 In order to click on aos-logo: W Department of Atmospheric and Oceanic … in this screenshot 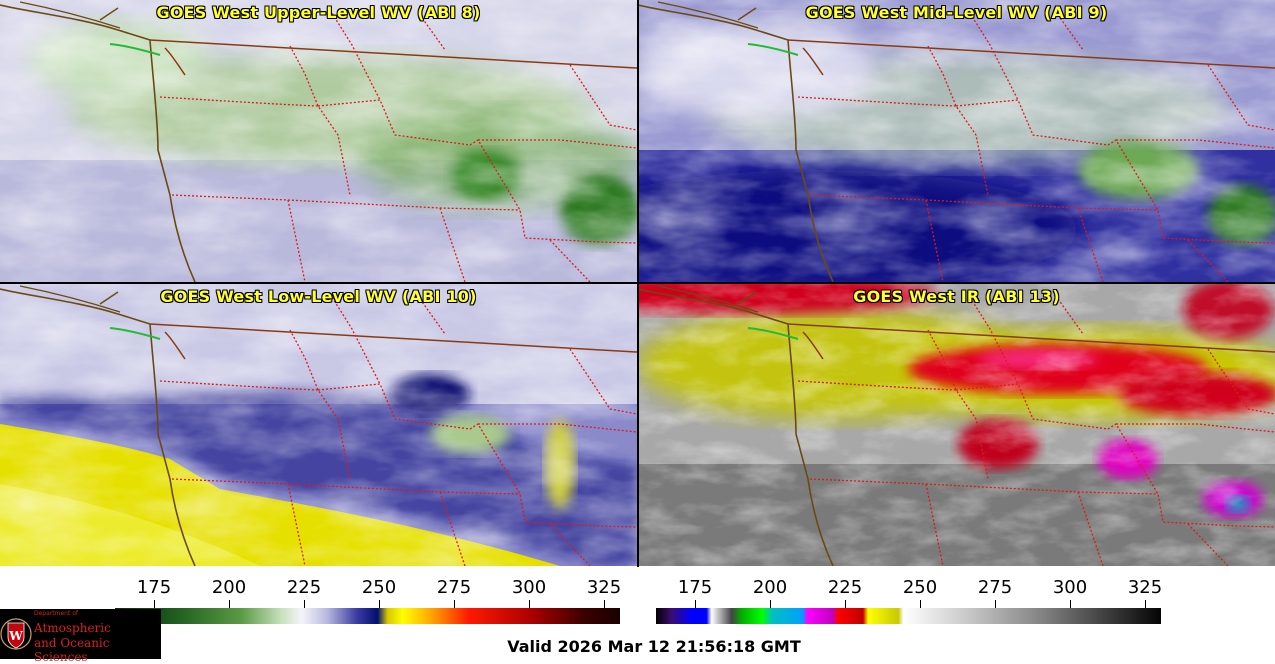, I will do `click(80, 636)`.